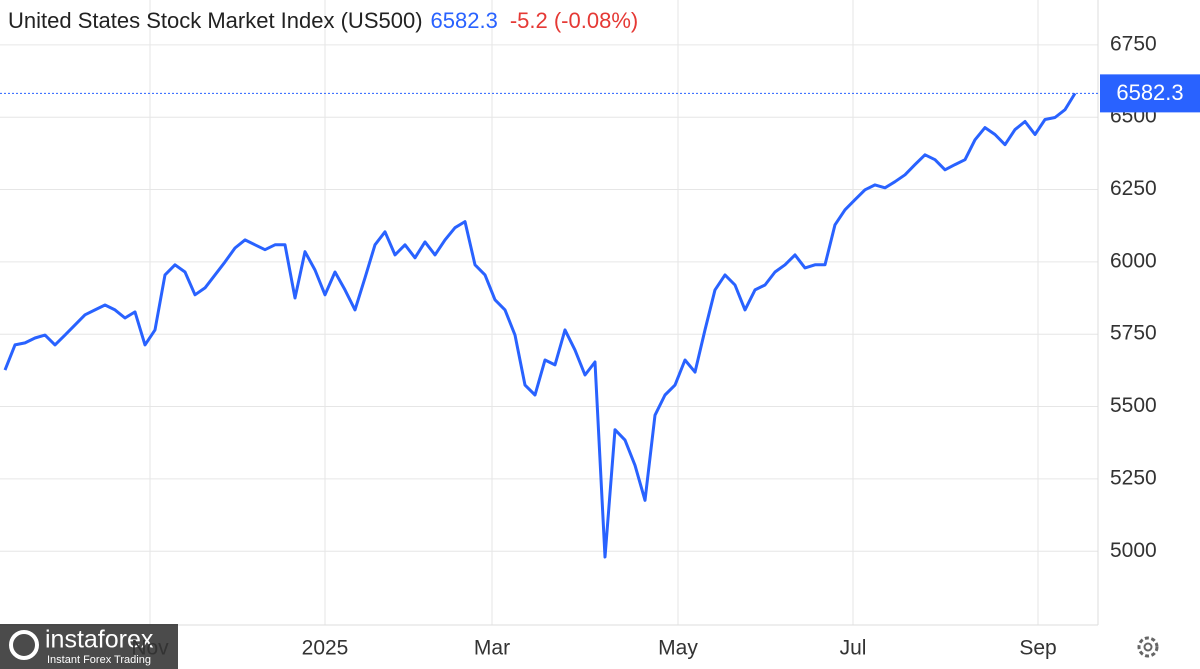 The width and height of the screenshot is (1200, 669). I want to click on x-tick-label: Nov, so click(150, 648).